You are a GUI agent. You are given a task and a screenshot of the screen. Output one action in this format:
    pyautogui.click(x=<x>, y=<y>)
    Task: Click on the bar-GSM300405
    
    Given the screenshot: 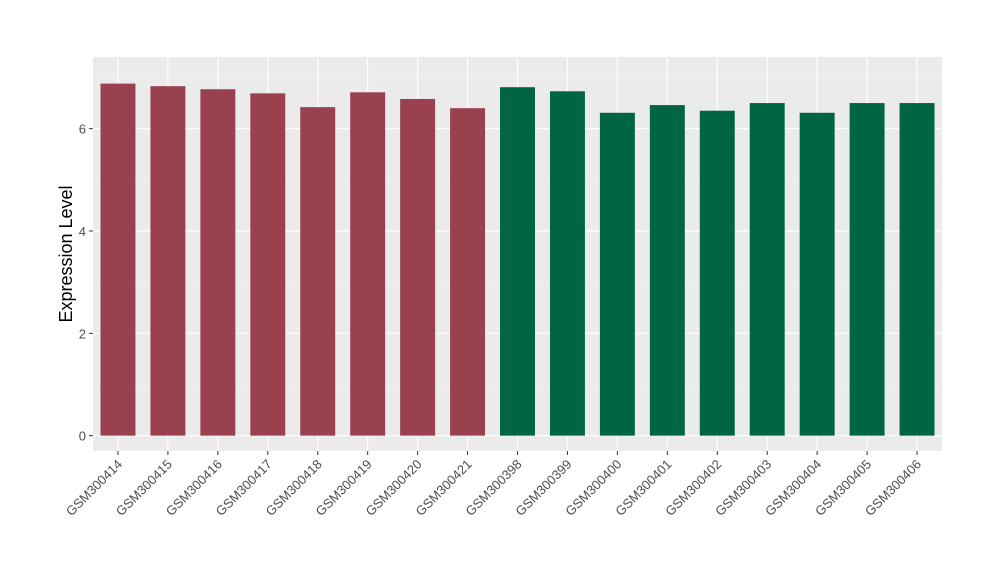 What is the action you would take?
    pyautogui.click(x=867, y=269)
    